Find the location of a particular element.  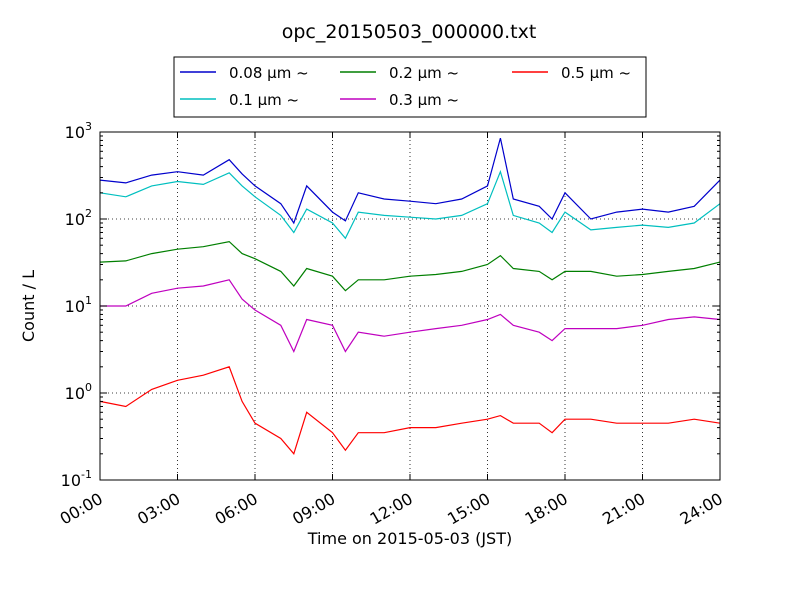

y-axis-label: Count / L is located at coordinates (28, 306).